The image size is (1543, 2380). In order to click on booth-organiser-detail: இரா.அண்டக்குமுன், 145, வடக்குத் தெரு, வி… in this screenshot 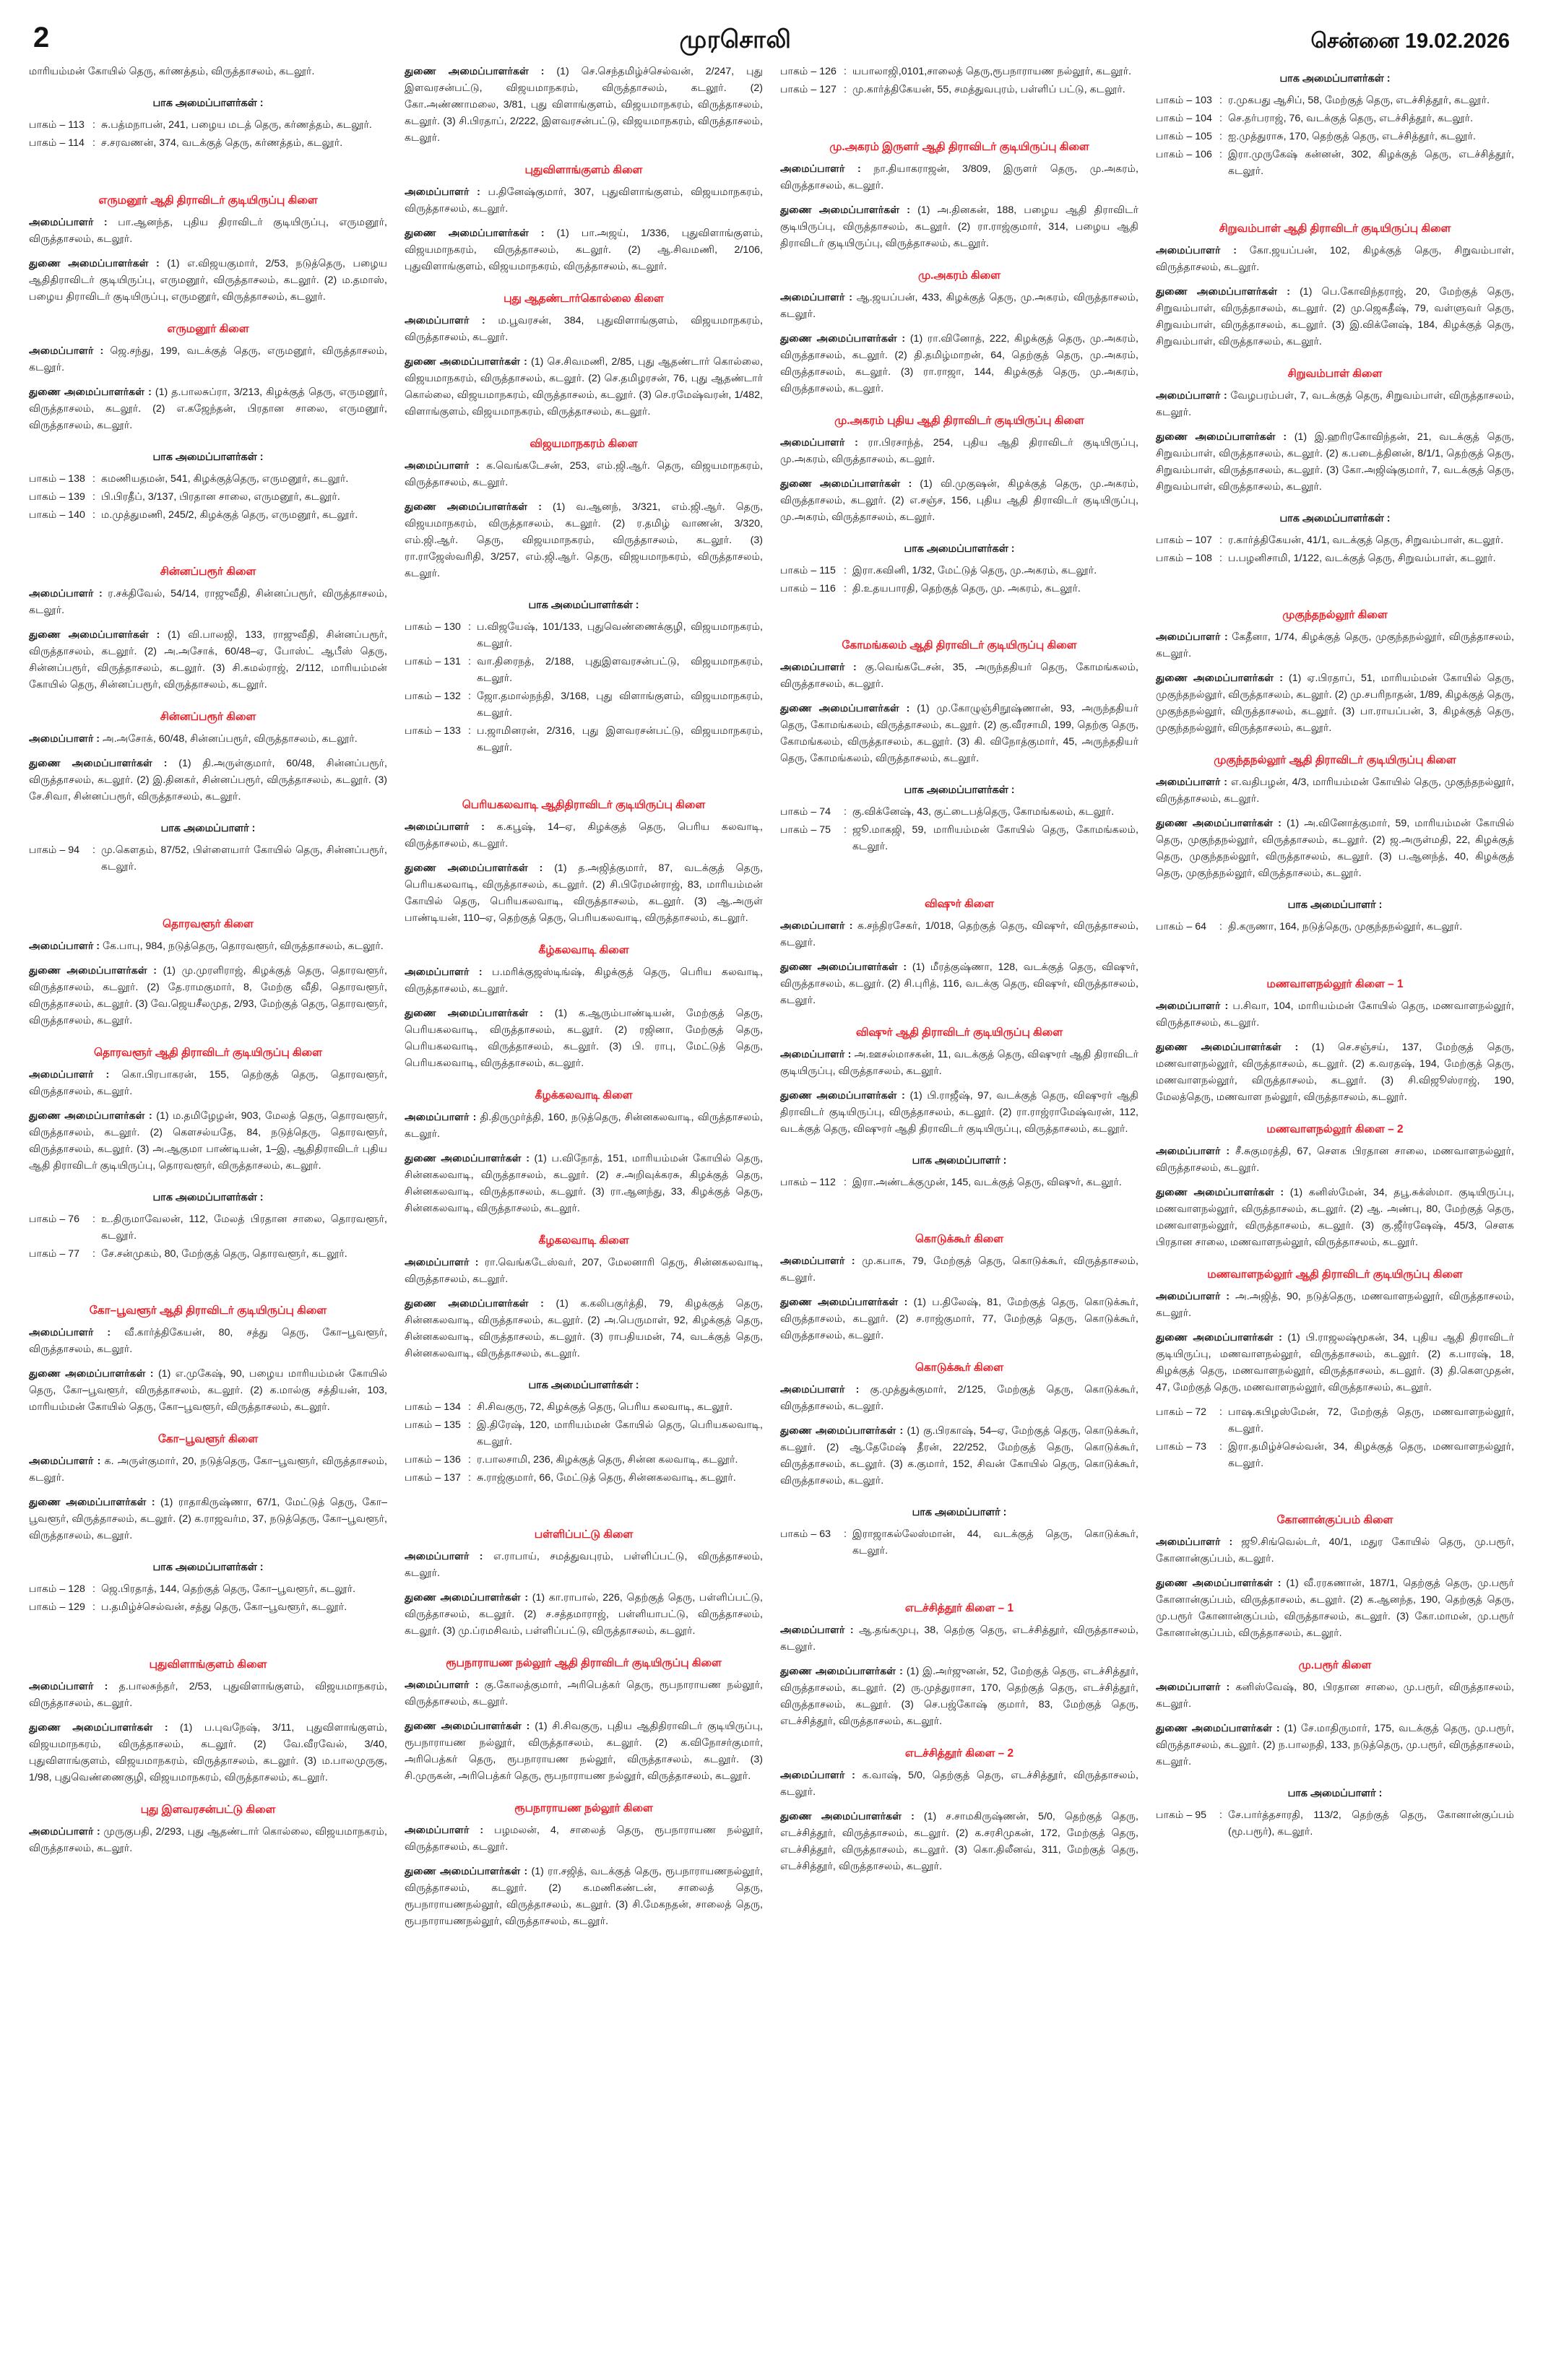, I will do `click(987, 1182)`.